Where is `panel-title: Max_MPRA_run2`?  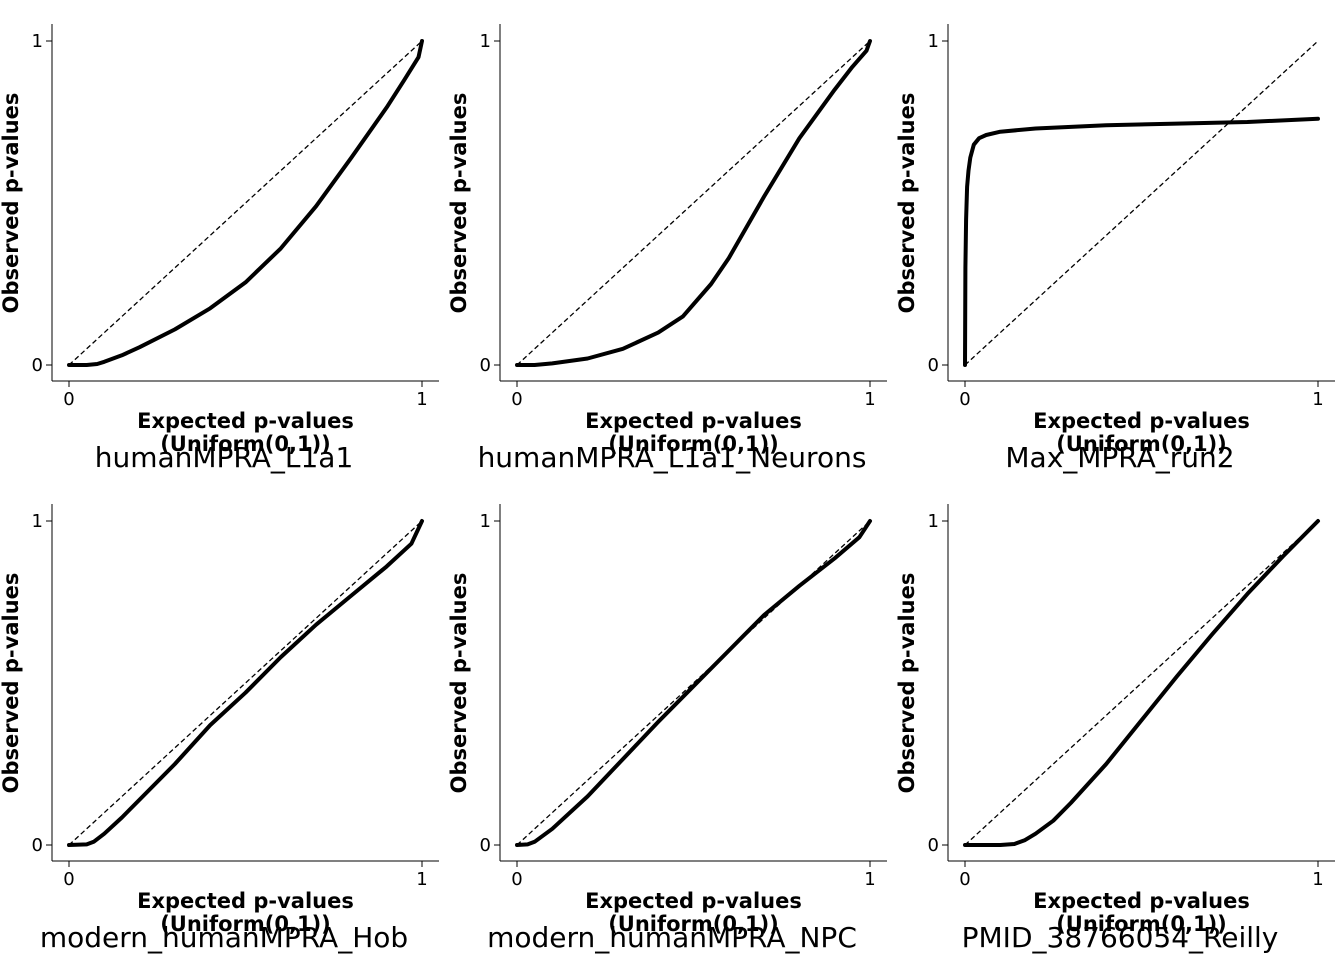 panel-title: Max_MPRA_run2 is located at coordinates (1119, 457).